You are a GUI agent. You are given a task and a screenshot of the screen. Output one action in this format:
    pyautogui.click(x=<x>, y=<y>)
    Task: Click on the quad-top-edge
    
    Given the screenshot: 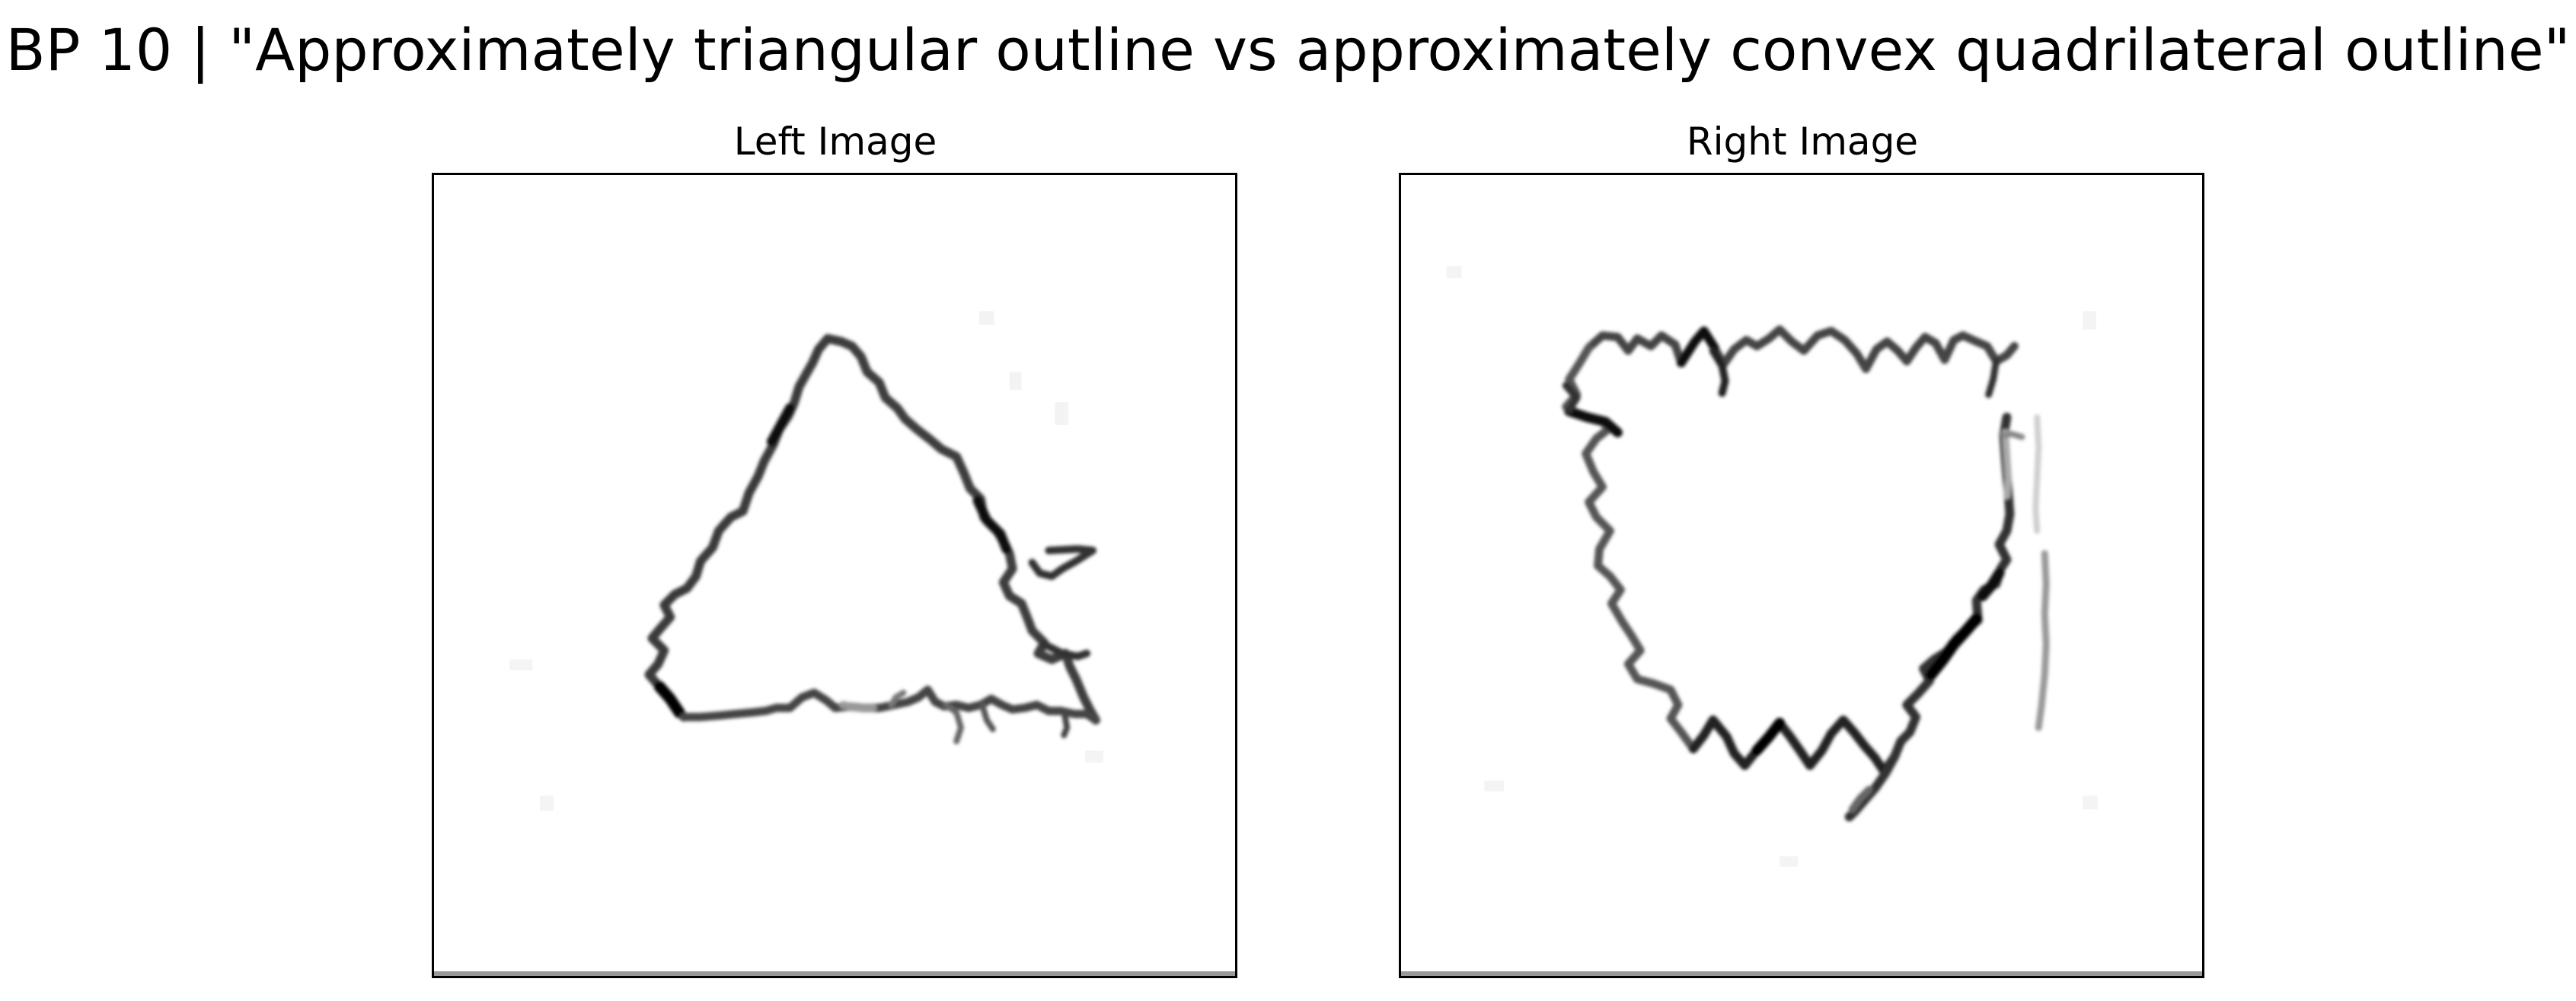 What is the action you would take?
    pyautogui.click(x=1802, y=349)
    